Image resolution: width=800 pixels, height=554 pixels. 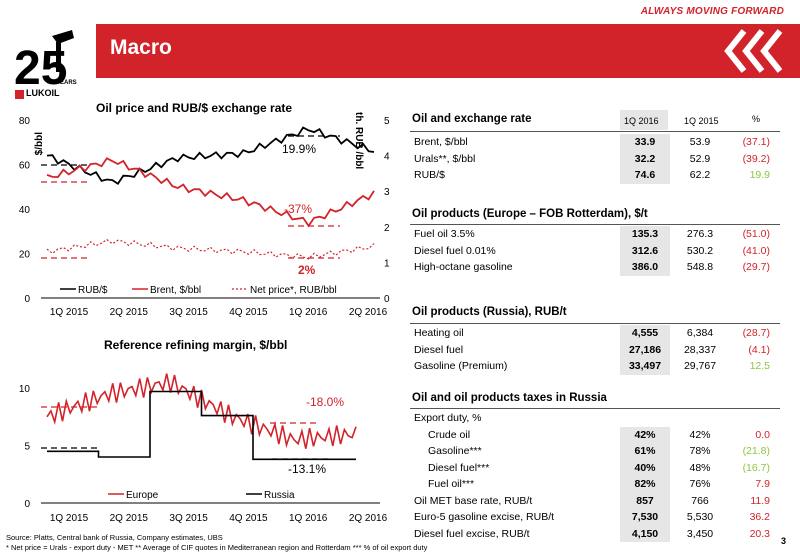 What do you see at coordinates (449, 434) in the screenshot?
I see `row-label: Crude oil` at bounding box center [449, 434].